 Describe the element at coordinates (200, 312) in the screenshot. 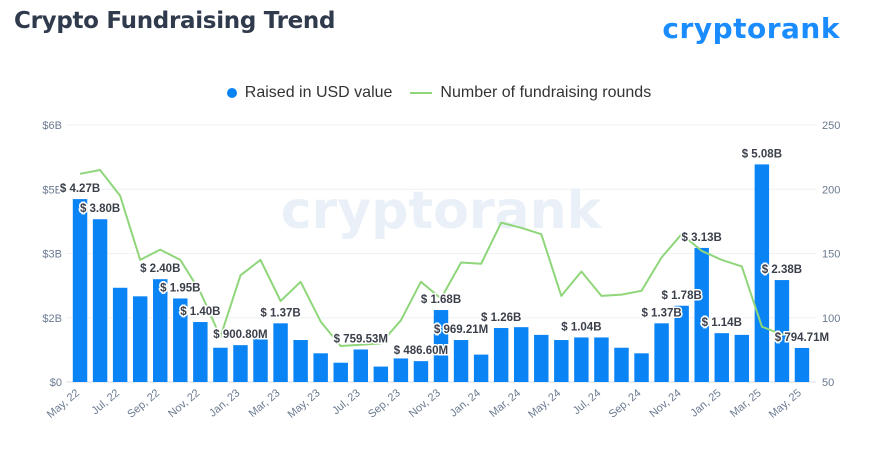

I see `data-label: $ 1.40B` at that location.